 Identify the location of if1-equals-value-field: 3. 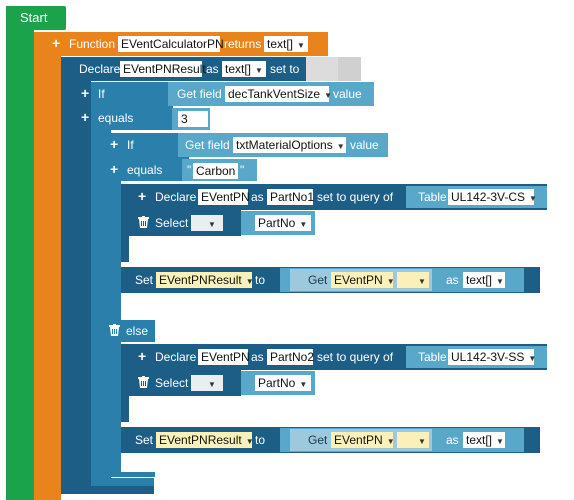
(193, 119).